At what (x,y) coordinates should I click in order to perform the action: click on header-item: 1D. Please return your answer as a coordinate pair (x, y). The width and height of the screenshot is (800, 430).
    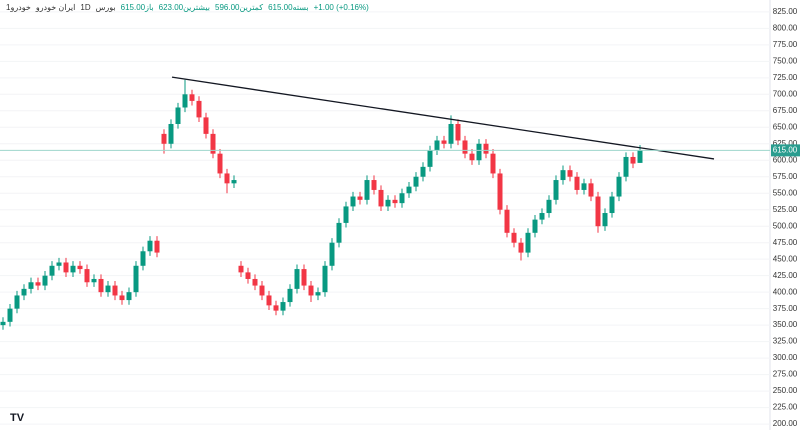
    Looking at the image, I should click on (85, 7).